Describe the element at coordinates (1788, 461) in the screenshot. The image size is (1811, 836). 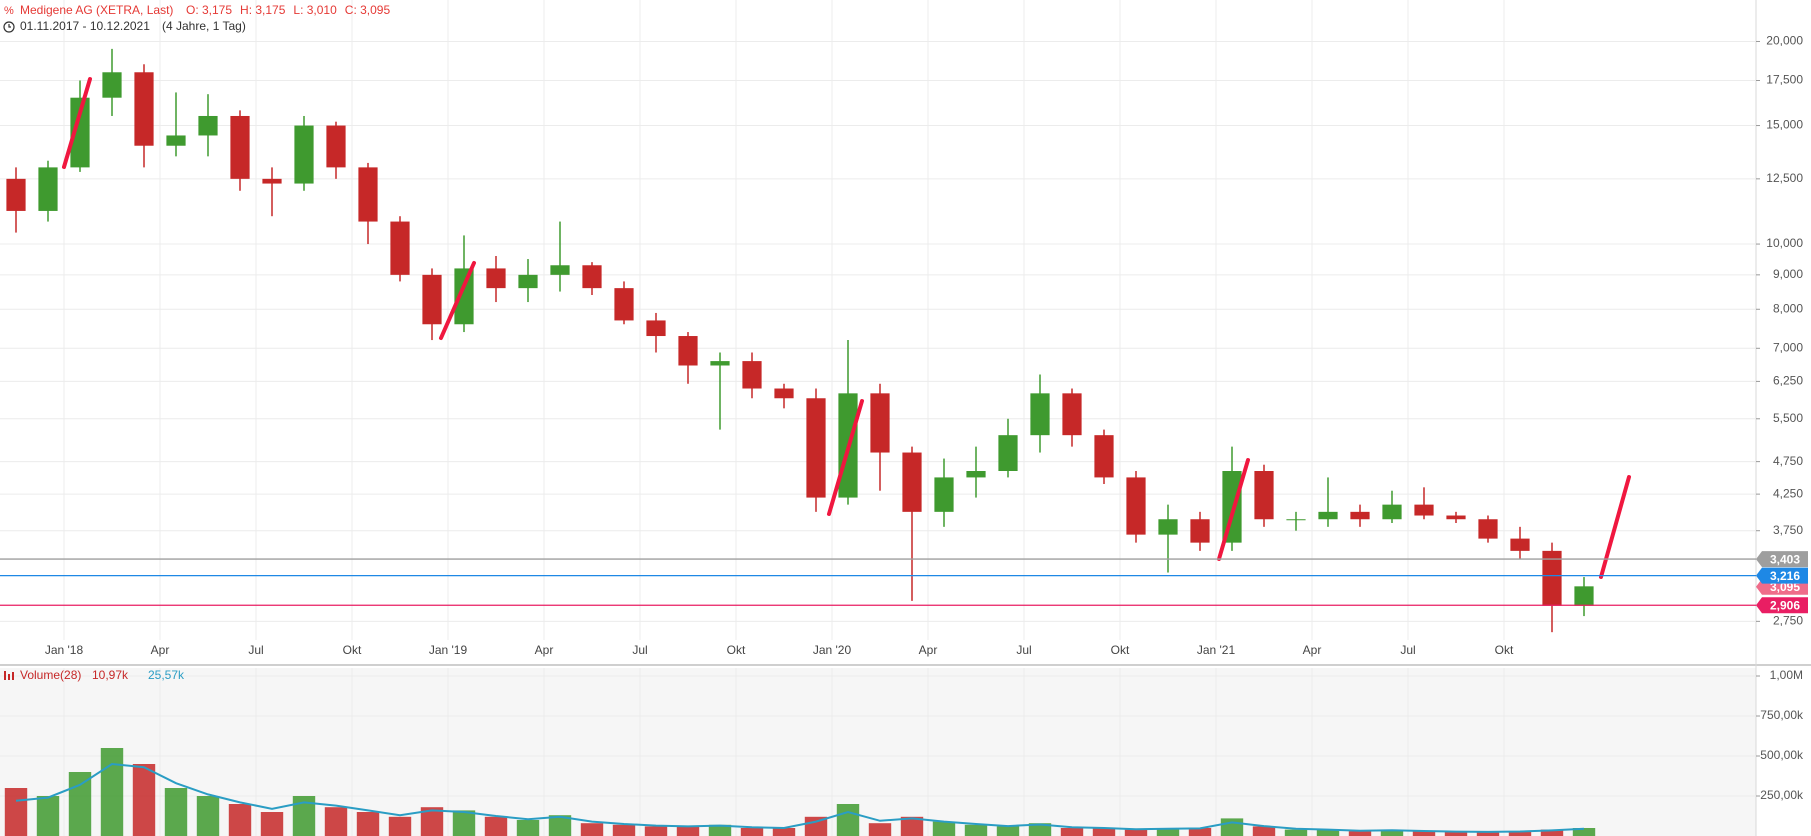
I see `y-tick-label: 4,750` at that location.